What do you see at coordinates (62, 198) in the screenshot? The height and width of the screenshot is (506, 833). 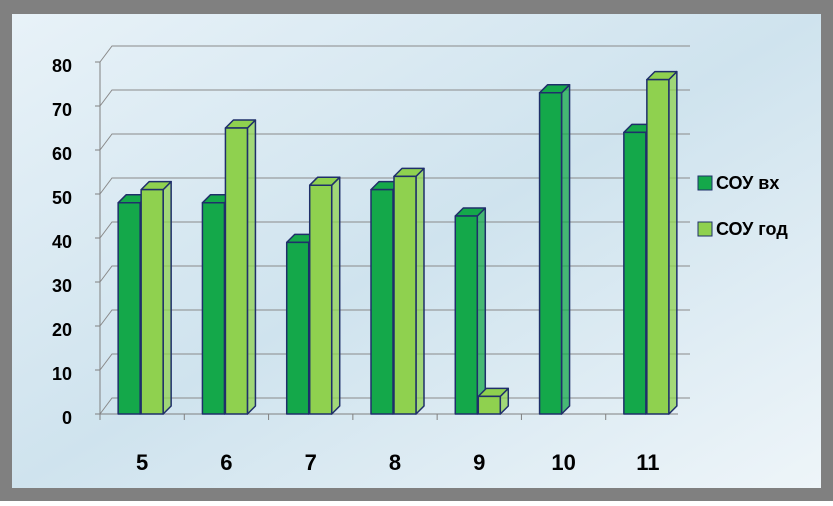 I see `y-tick-label: 50` at bounding box center [62, 198].